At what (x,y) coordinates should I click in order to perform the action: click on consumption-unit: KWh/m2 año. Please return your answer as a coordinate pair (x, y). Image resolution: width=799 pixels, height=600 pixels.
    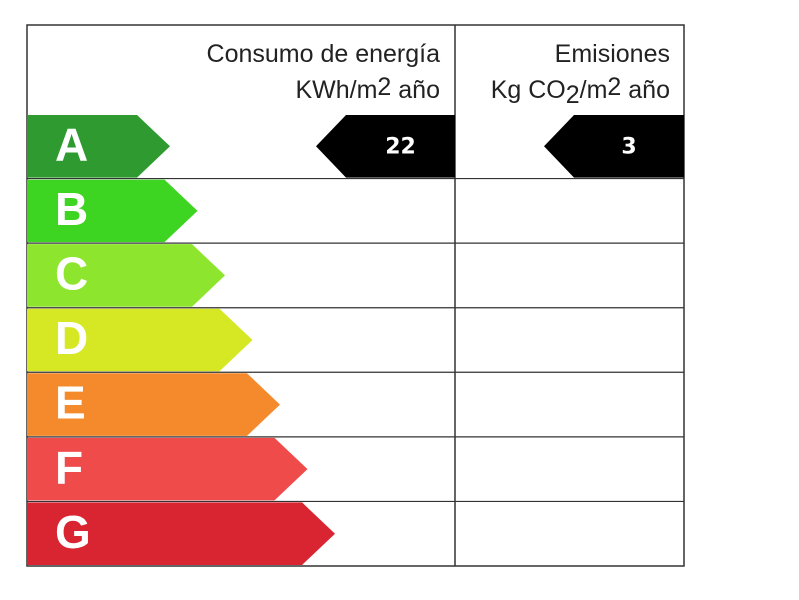
    Looking at the image, I should click on (367, 88).